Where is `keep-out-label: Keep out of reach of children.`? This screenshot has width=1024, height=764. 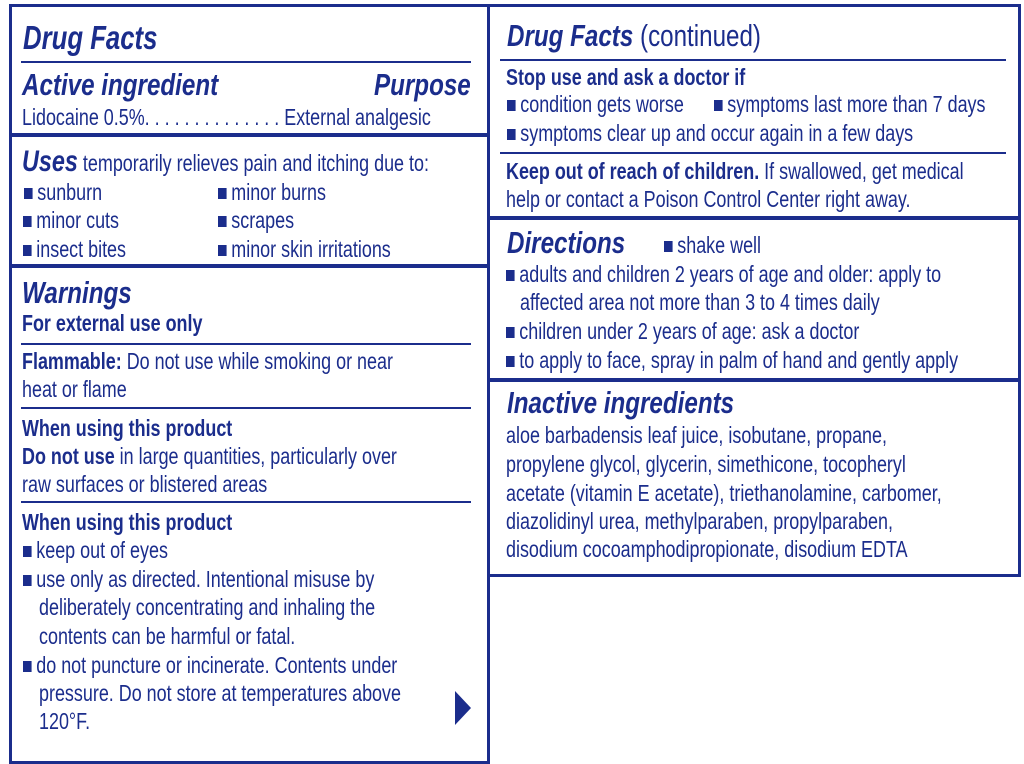
keep-out-label: Keep out of reach of children. is located at coordinates (633, 171).